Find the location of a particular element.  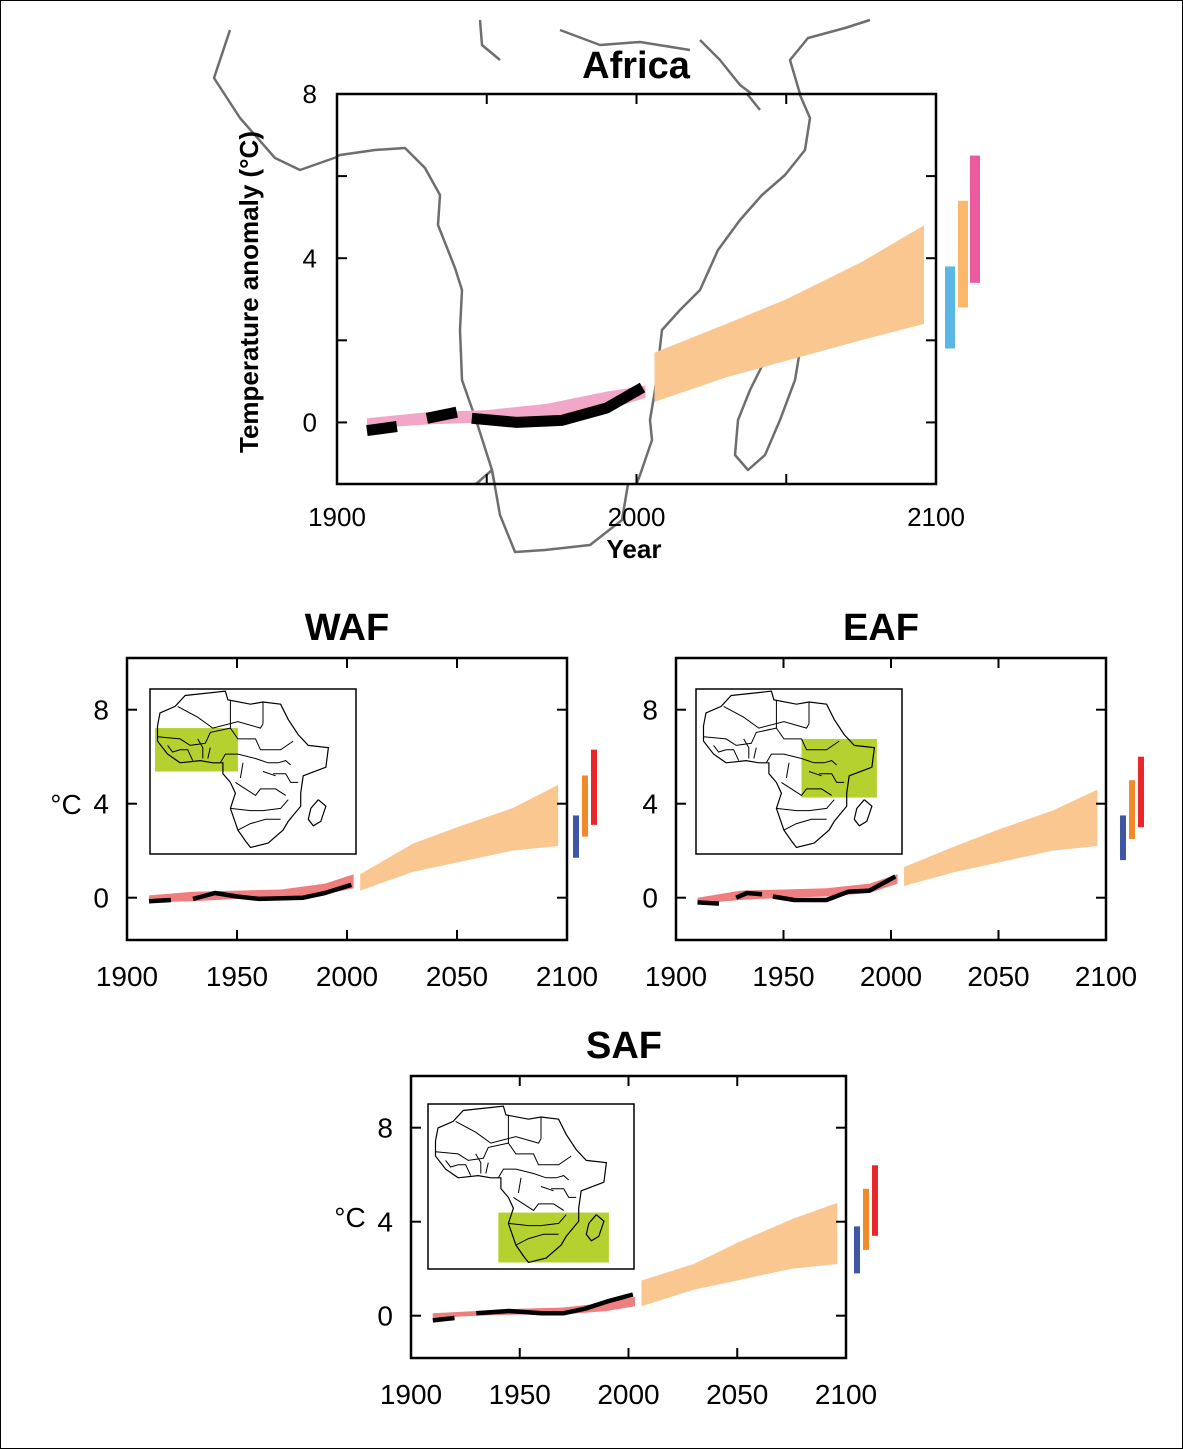

y-axis-label-waf: °C is located at coordinates (65, 804).